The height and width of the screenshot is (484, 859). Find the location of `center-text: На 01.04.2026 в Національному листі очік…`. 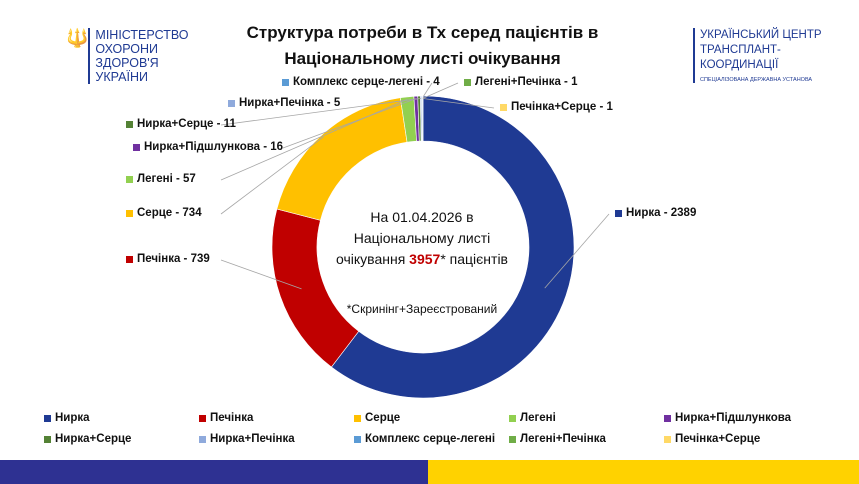

center-text: На 01.04.2026 в Національному листі очік… is located at coordinates (422, 238).